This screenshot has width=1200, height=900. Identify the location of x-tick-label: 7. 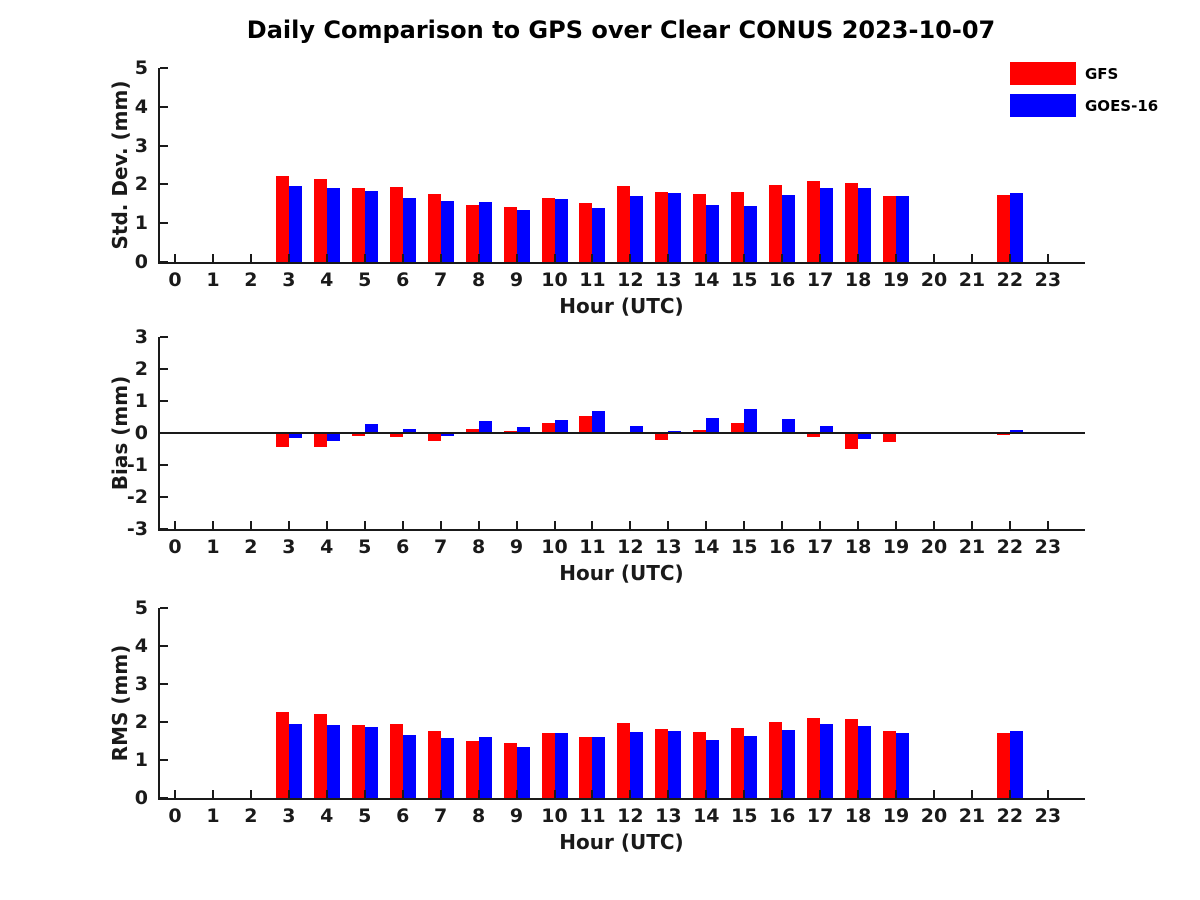
(441, 547).